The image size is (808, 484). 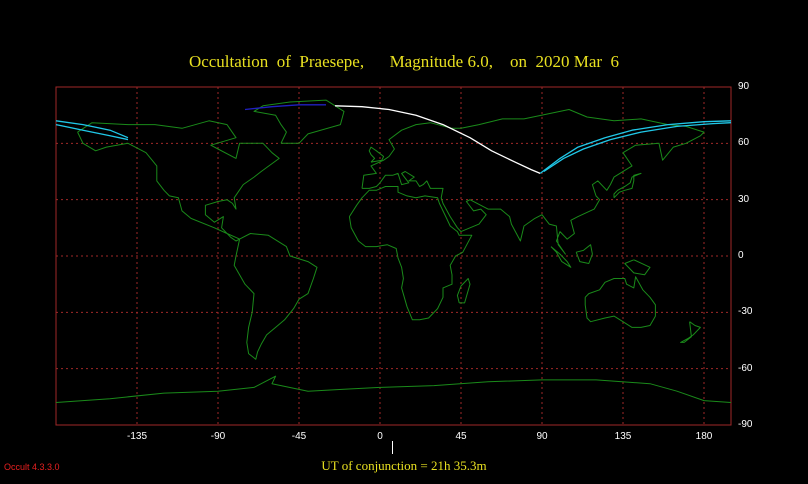 What do you see at coordinates (380, 436) in the screenshot?
I see `longitude-tick-label: 0` at bounding box center [380, 436].